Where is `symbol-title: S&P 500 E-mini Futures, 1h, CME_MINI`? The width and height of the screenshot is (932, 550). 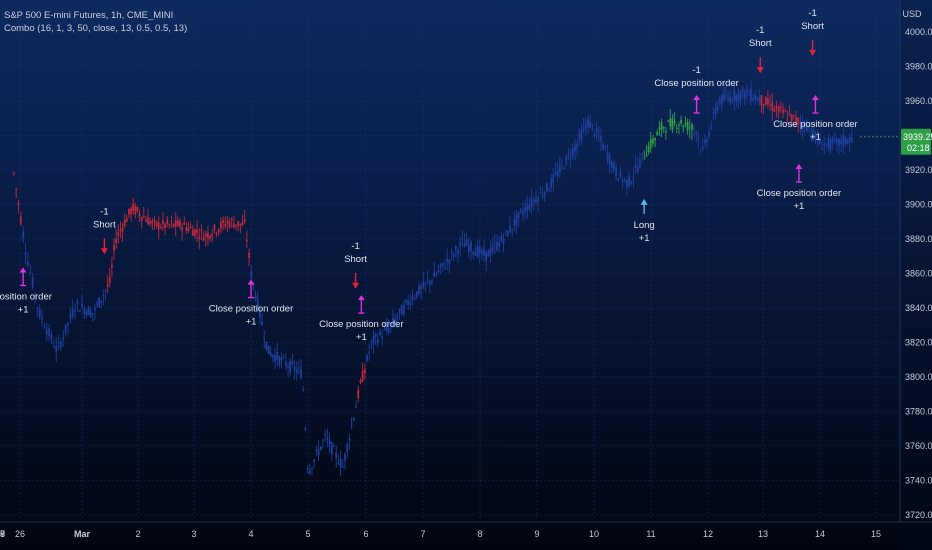 symbol-title: S&P 500 E-mini Futures, 1h, CME_MINI is located at coordinates (89, 15).